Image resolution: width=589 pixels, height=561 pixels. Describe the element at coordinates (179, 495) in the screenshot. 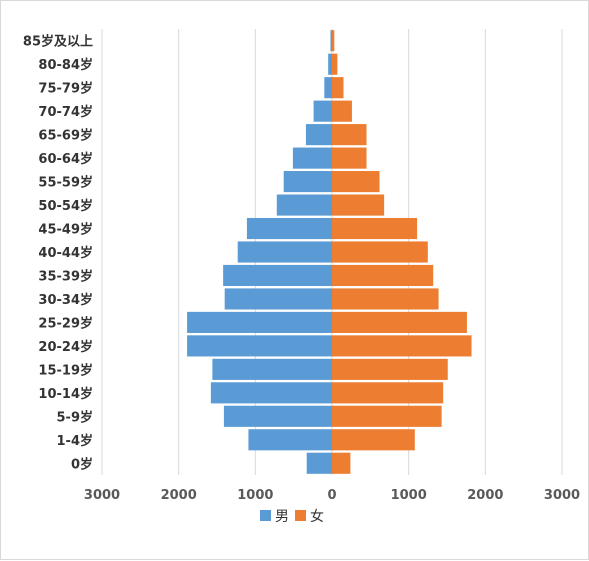

I see `x-tick-label-1: 2000` at that location.